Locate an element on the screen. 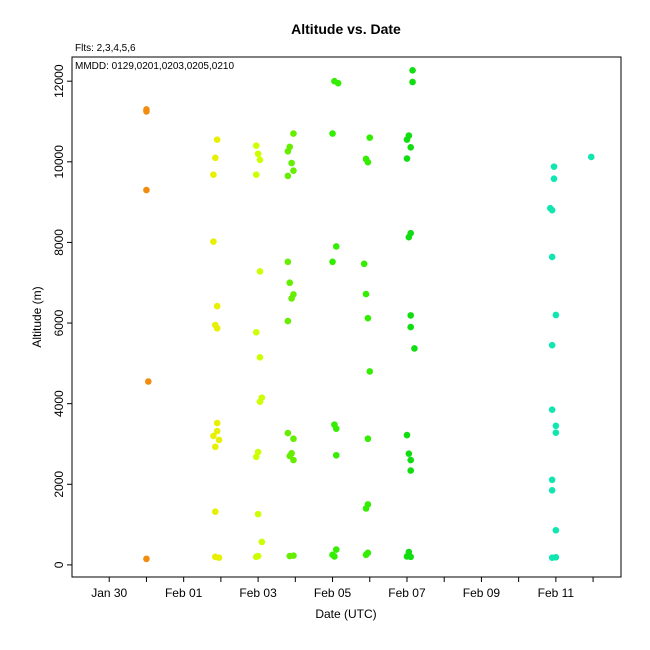 The image size is (650, 650). x-tick-label: Feb 09 is located at coordinates (482, 593).